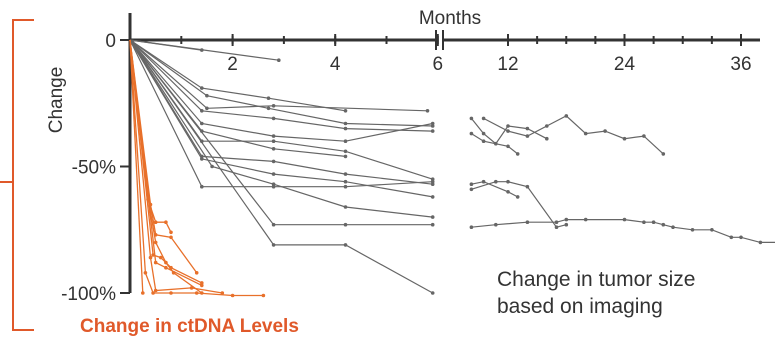 The height and width of the screenshot is (341, 775). Describe the element at coordinates (232, 64) in the screenshot. I see `x-tick-label: 2` at that location.